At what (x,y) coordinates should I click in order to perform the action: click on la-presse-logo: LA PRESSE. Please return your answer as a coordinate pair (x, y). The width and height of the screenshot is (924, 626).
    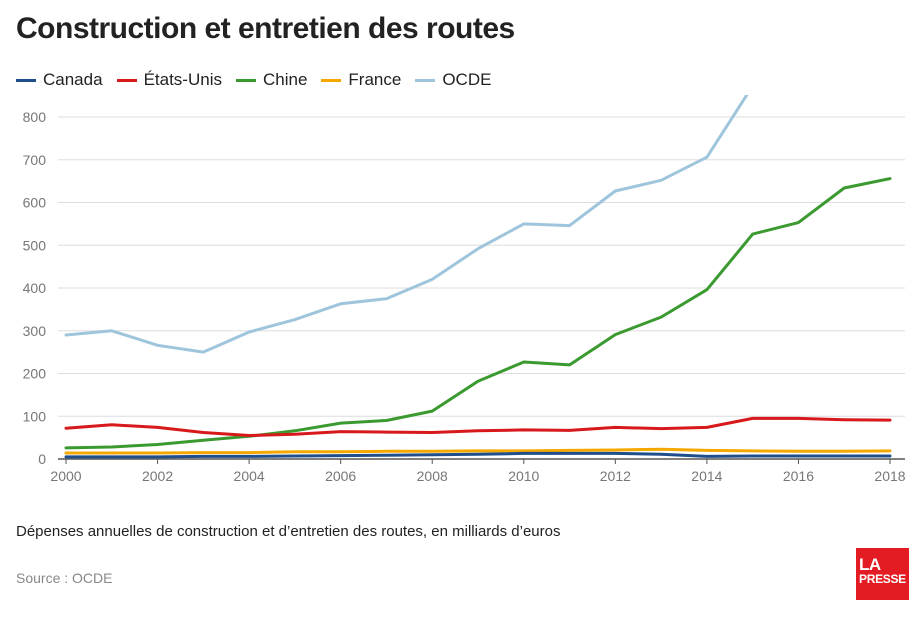
    Looking at the image, I should click on (882, 574).